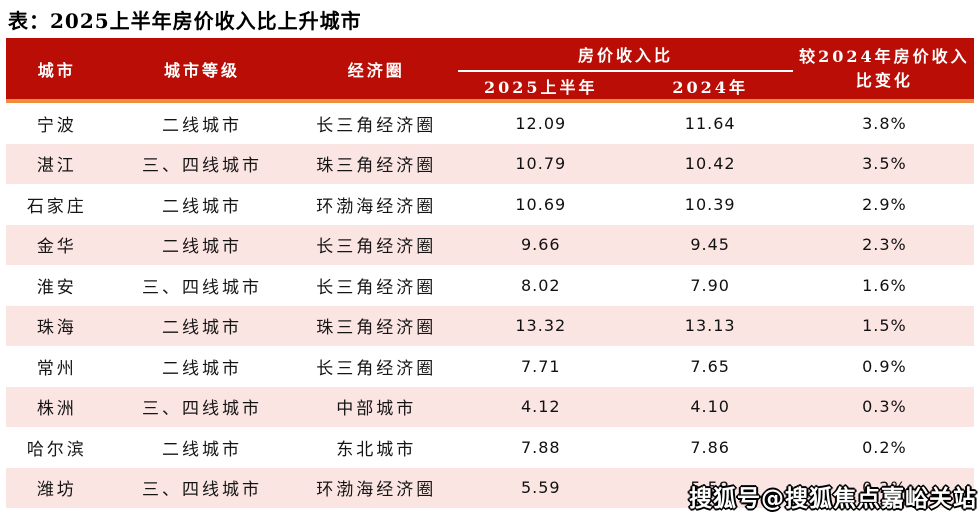 The height and width of the screenshot is (522, 980). Describe the element at coordinates (490, 123) in the screenshot. I see `table-row: 宁波 二线城市 长三角经济圈 12.09 11.64 3.8%` at that location.